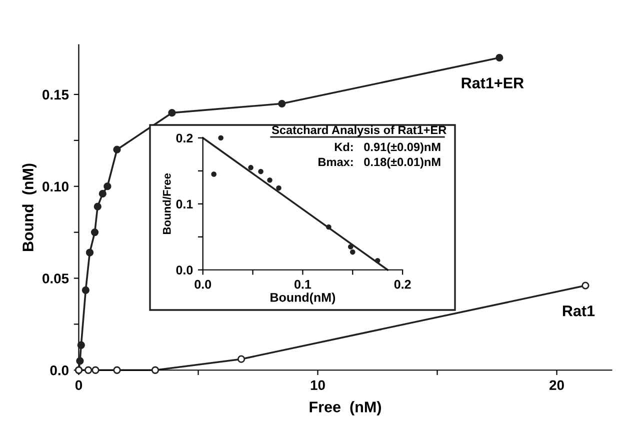 Image resolution: width=630 pixels, height=423 pixels. Describe the element at coordinates (166, 203) in the screenshot. I see `y-axis-title: Bound/Free` at that location.